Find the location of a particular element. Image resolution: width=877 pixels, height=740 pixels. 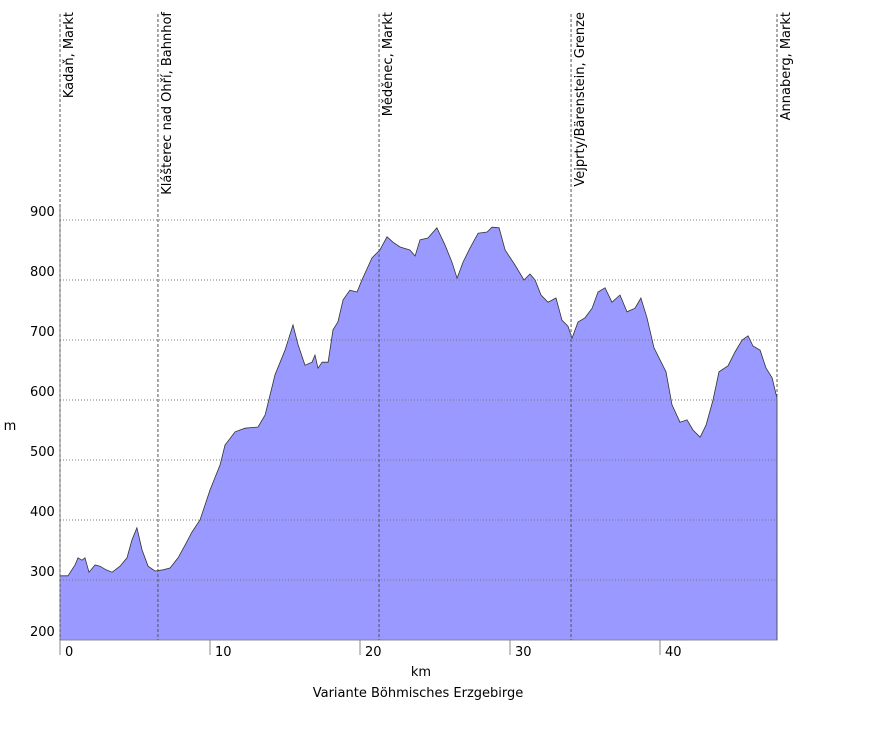

x-axis-label: km is located at coordinates (421, 672).